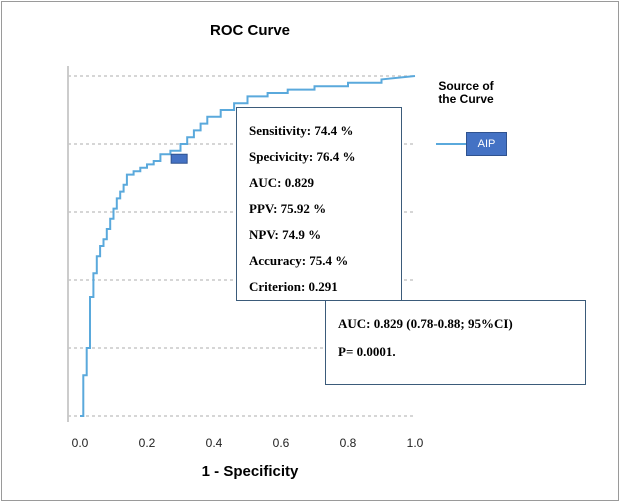  What do you see at coordinates (348, 443) in the screenshot?
I see `x-tick-label-4: 0.8` at bounding box center [348, 443].